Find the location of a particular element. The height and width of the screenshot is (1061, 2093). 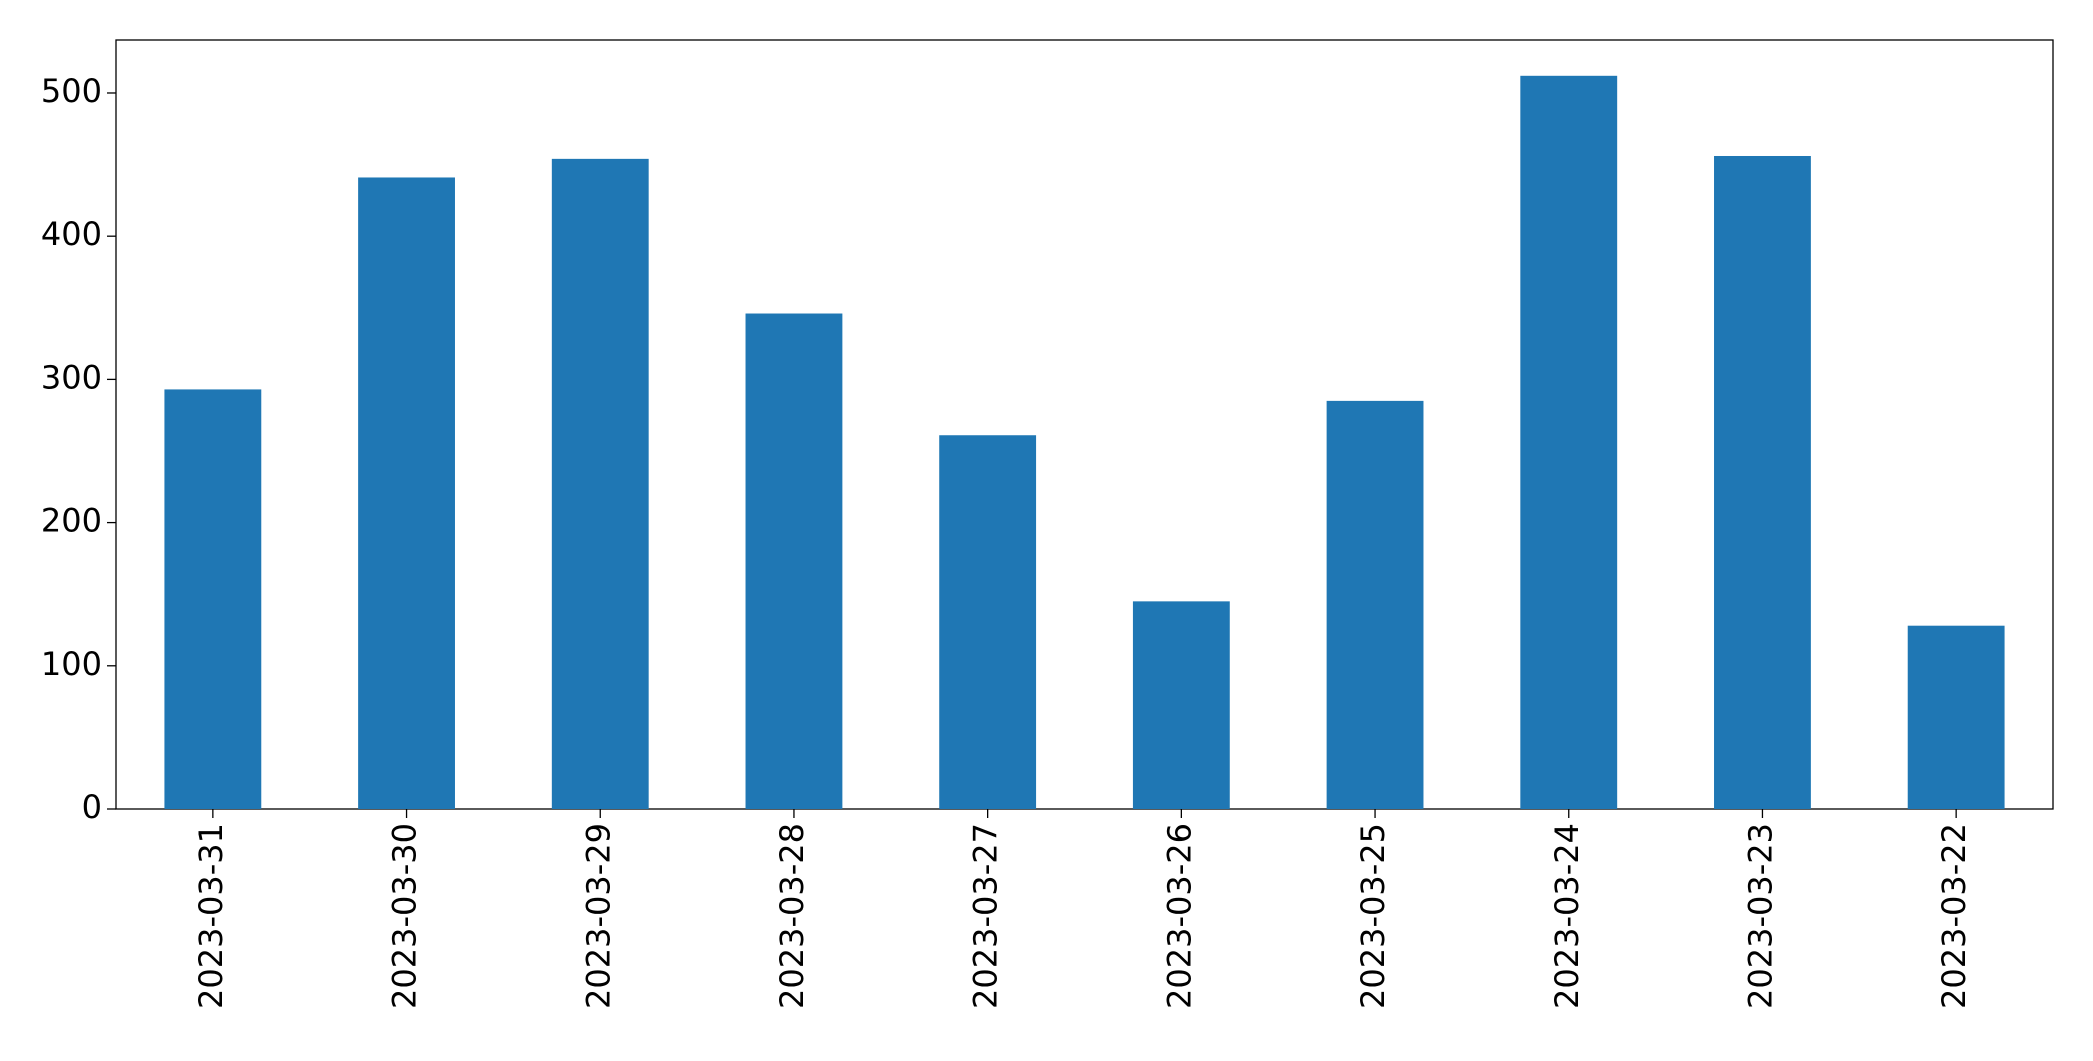

x-tick-label: 2023-03-23 is located at coordinates (1760, 916).